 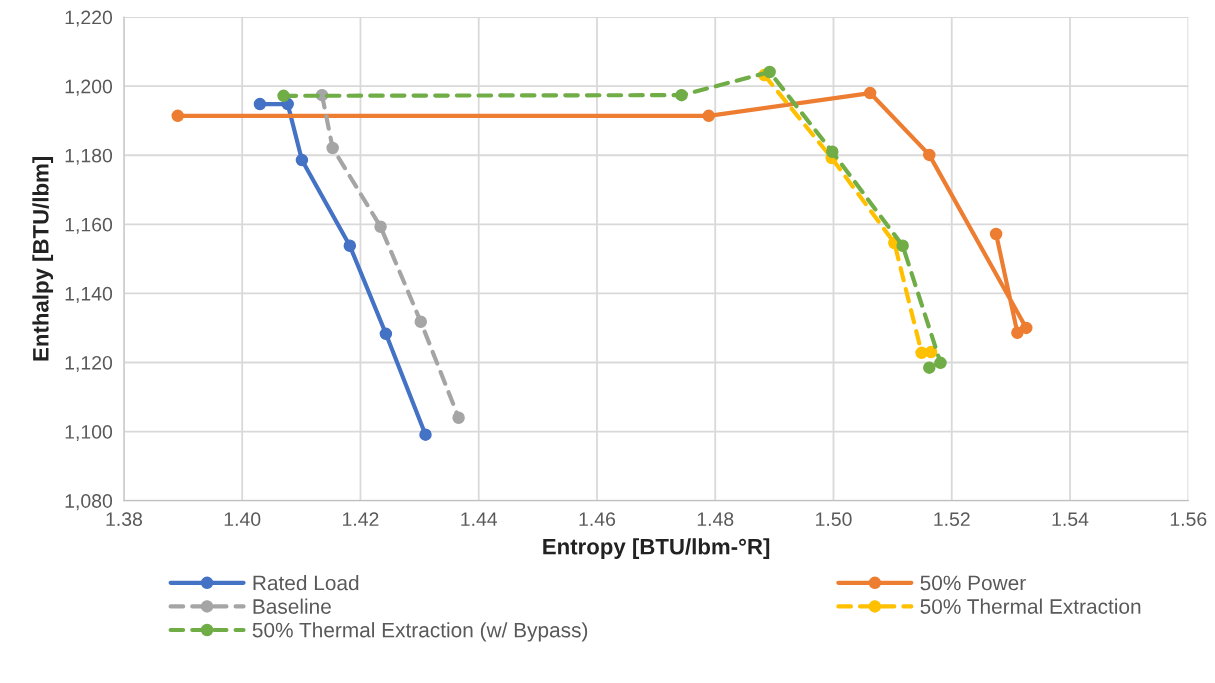 What do you see at coordinates (292, 606) in the screenshot?
I see `legend-label: Baseline` at bounding box center [292, 606].